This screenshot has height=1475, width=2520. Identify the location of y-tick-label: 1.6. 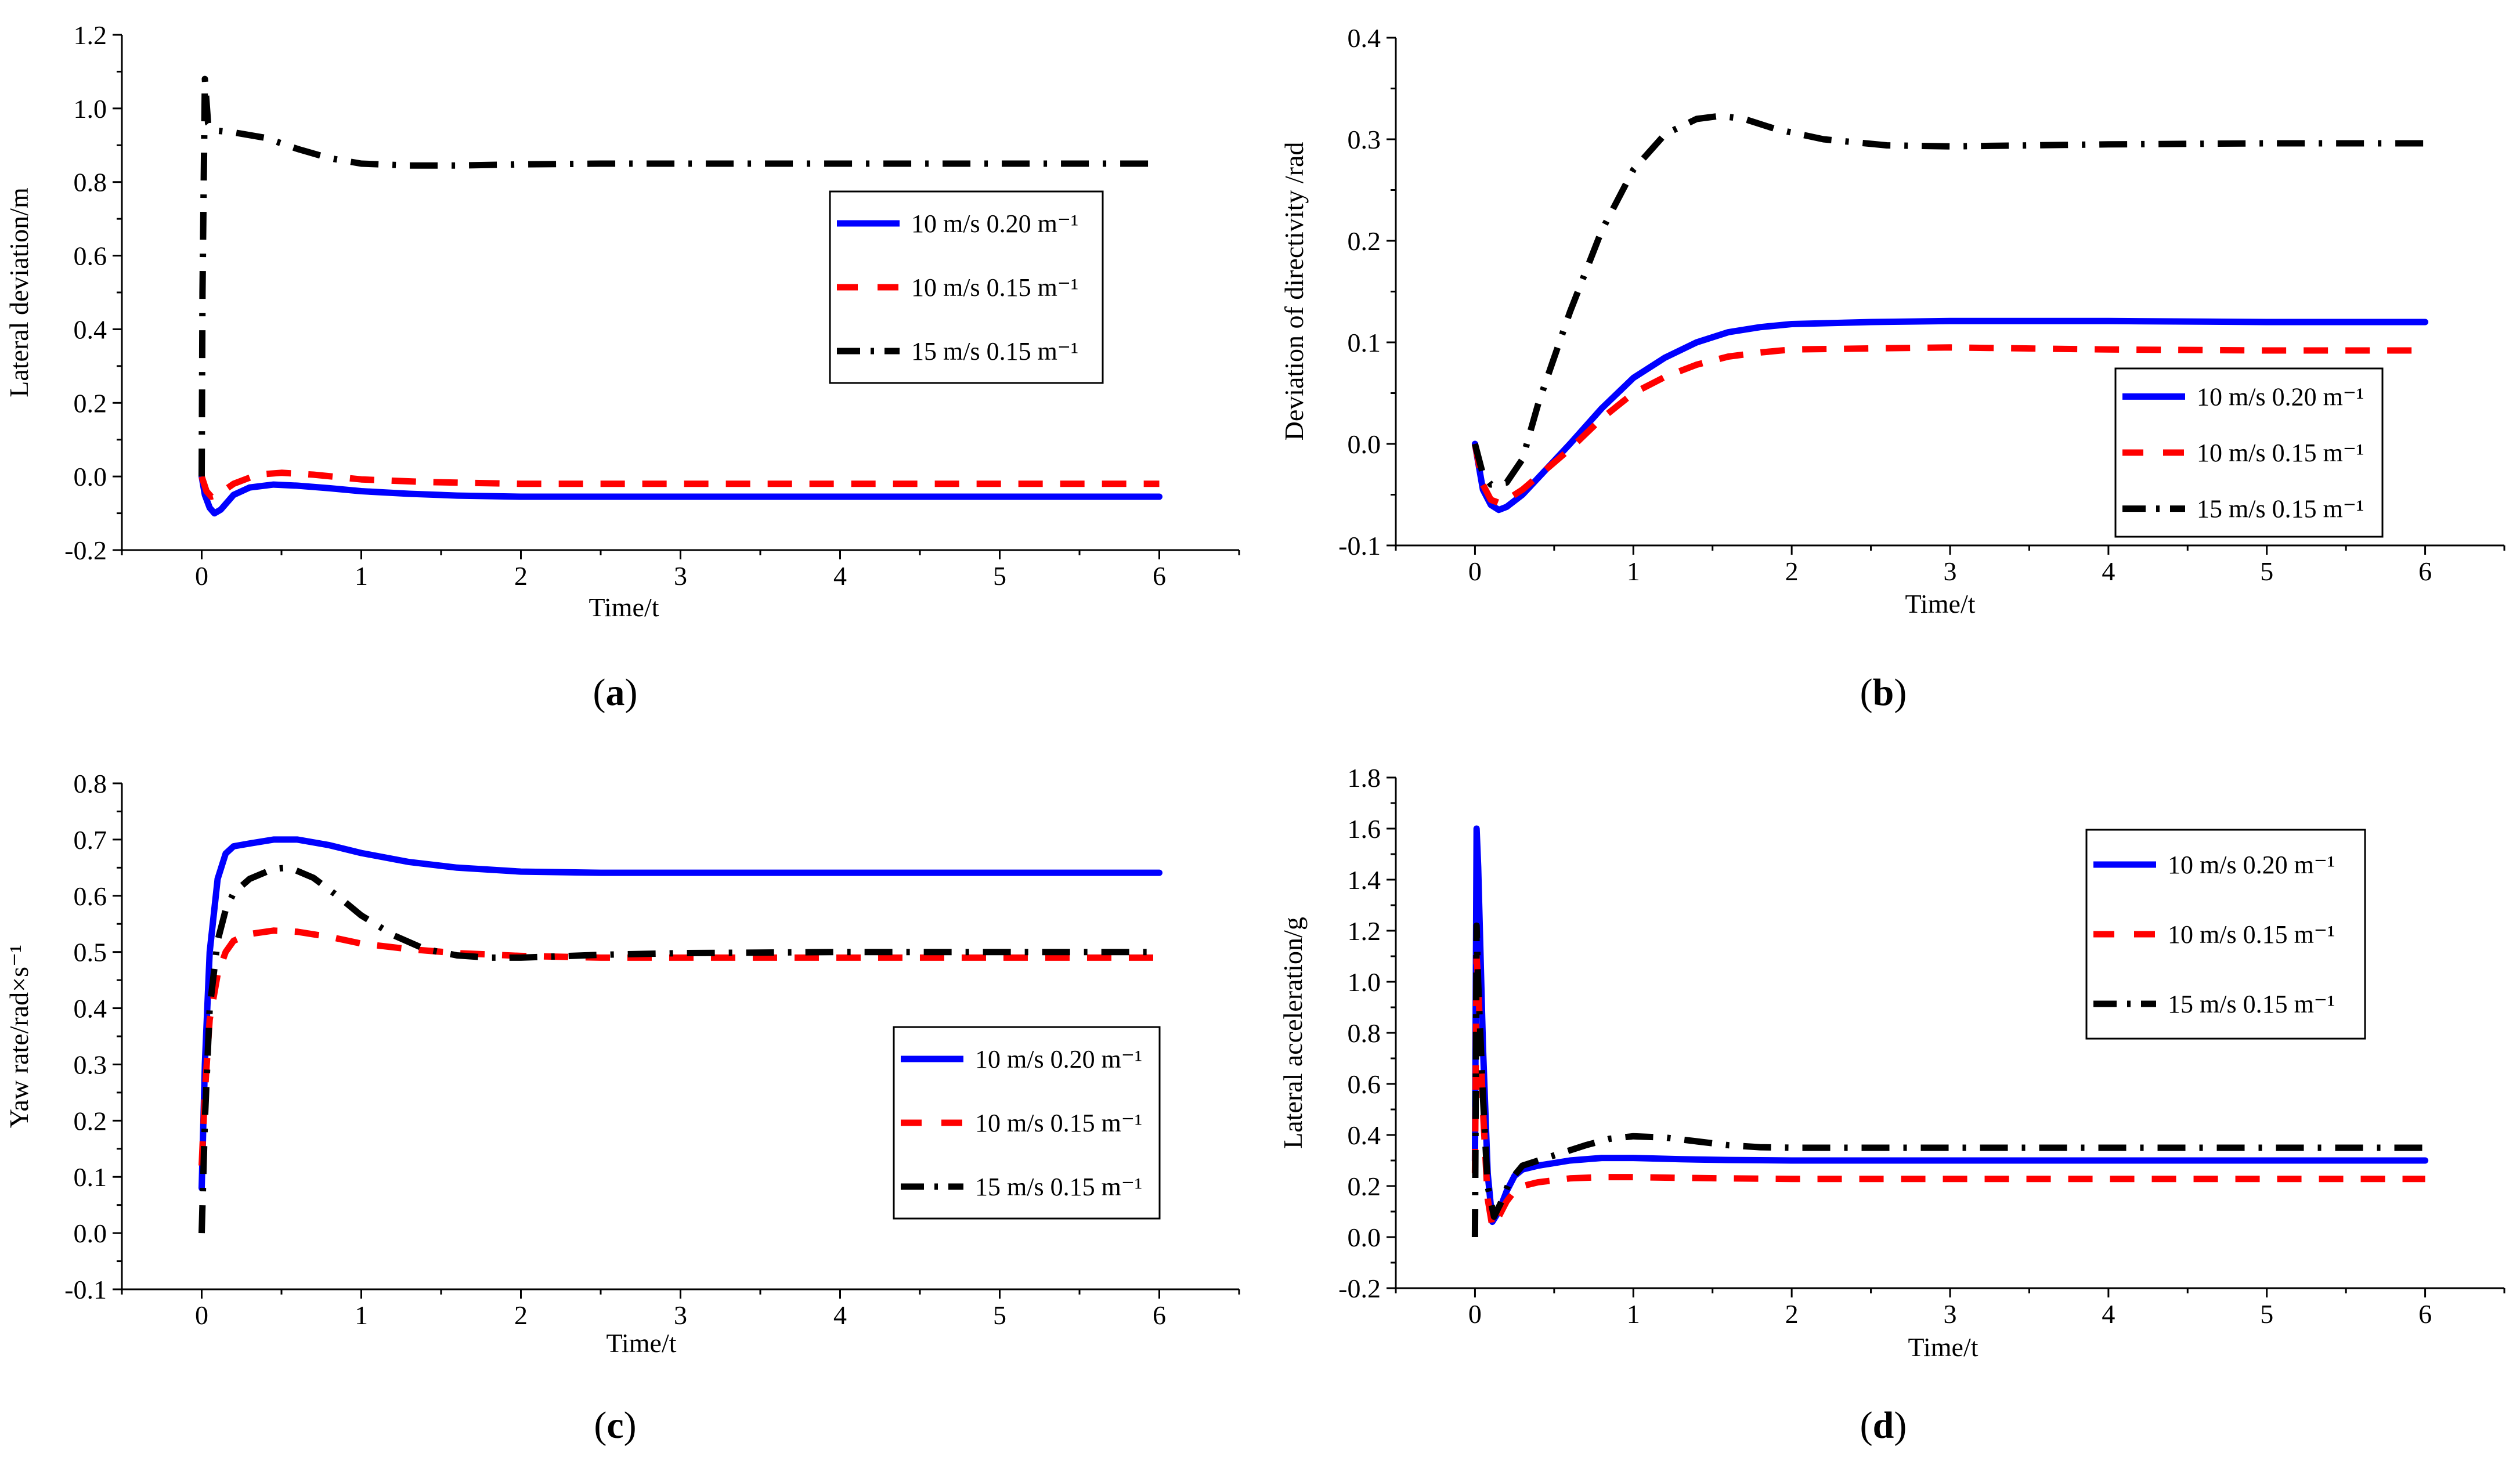
(1364, 829).